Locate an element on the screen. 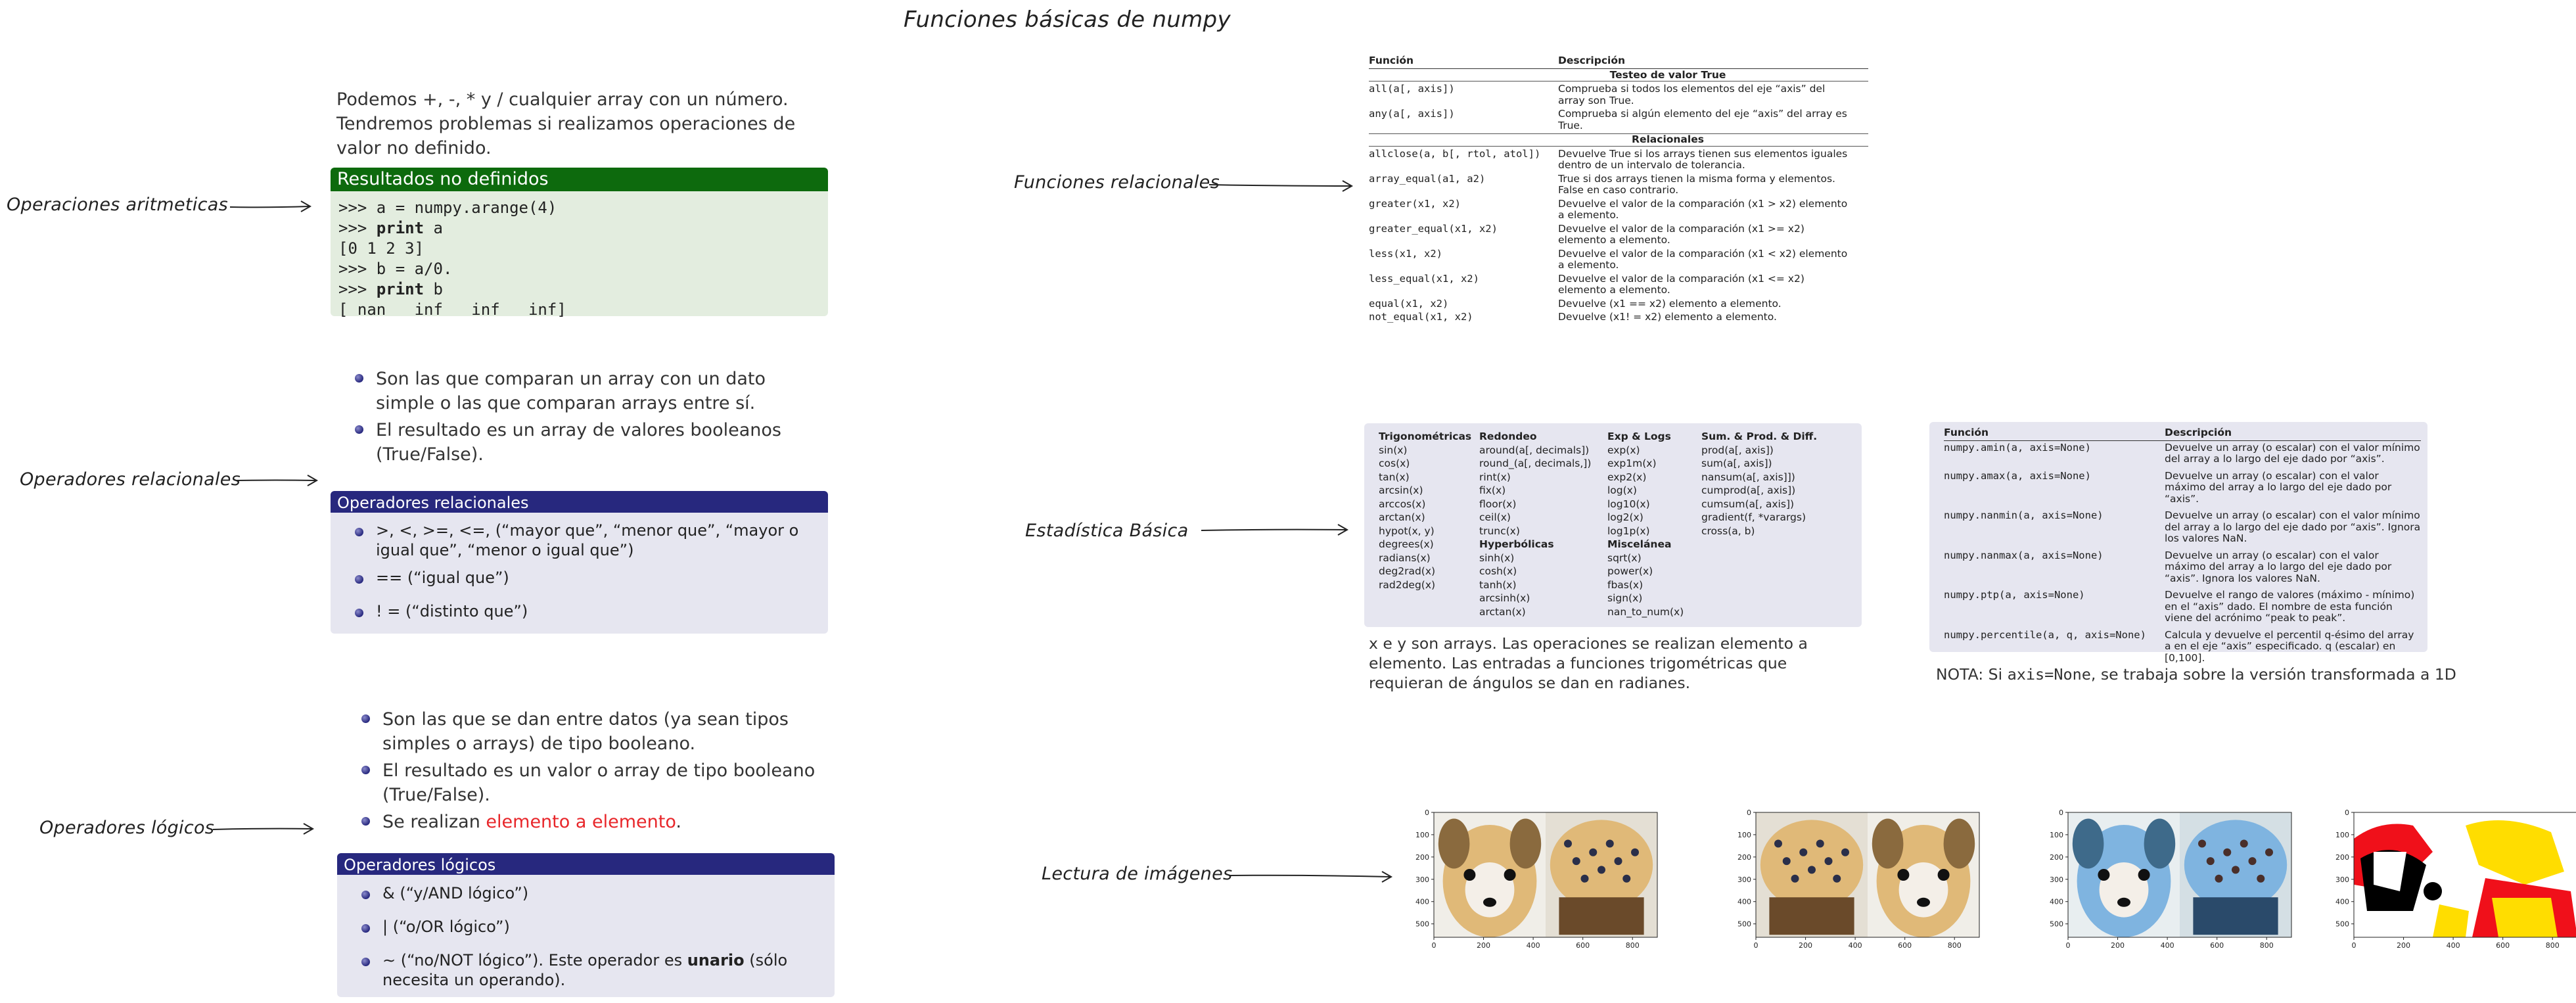 Image resolution: width=2576 pixels, height=1003 pixels. function-item: rint(x) is located at coordinates (1495, 477).